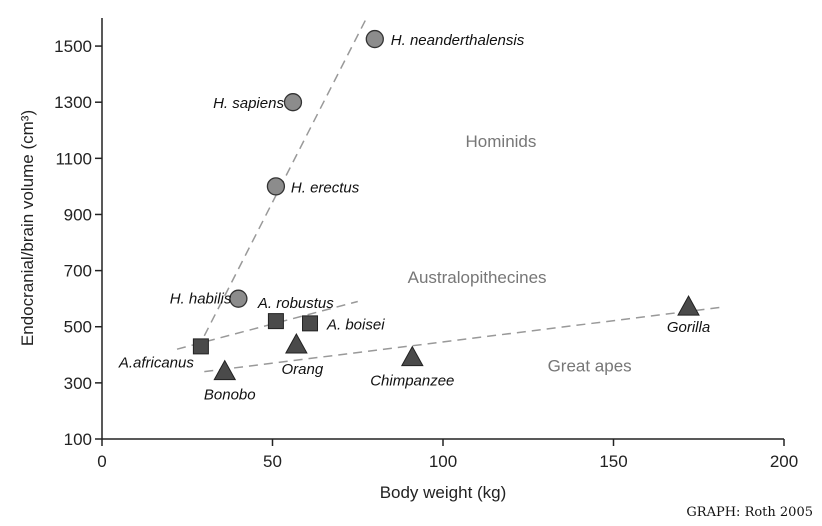 Image resolution: width=822 pixels, height=526 pixels. What do you see at coordinates (73, 158) in the screenshot?
I see `y-tick-label: 1100` at bounding box center [73, 158].